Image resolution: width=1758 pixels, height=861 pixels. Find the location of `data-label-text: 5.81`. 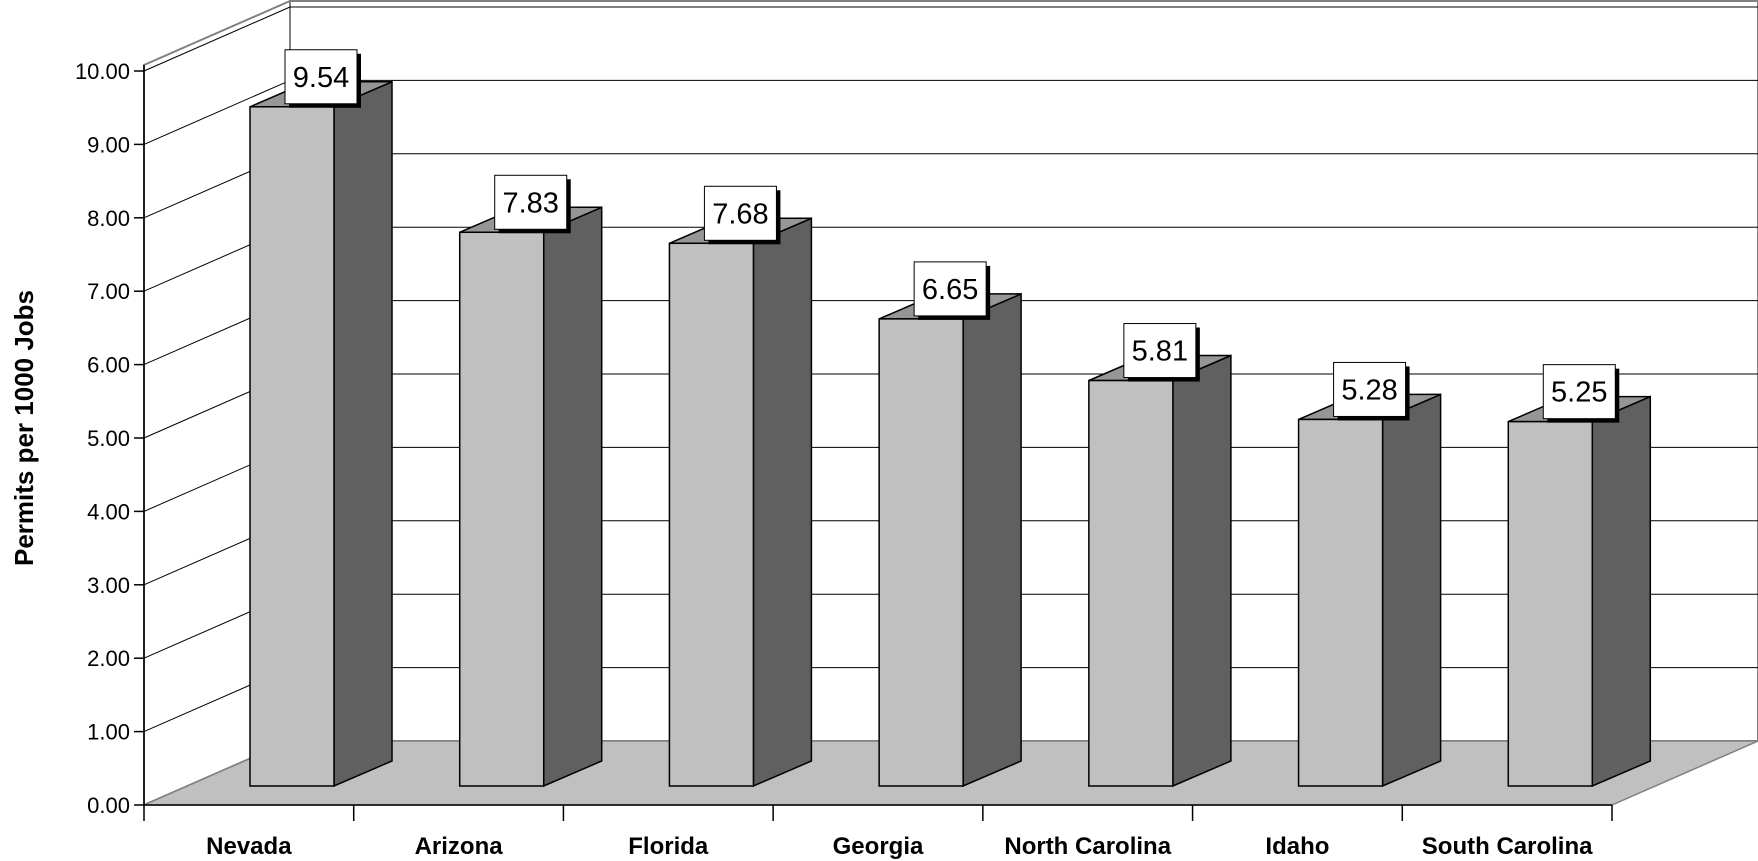

data-label-text: 5.81 is located at coordinates (1160, 352).